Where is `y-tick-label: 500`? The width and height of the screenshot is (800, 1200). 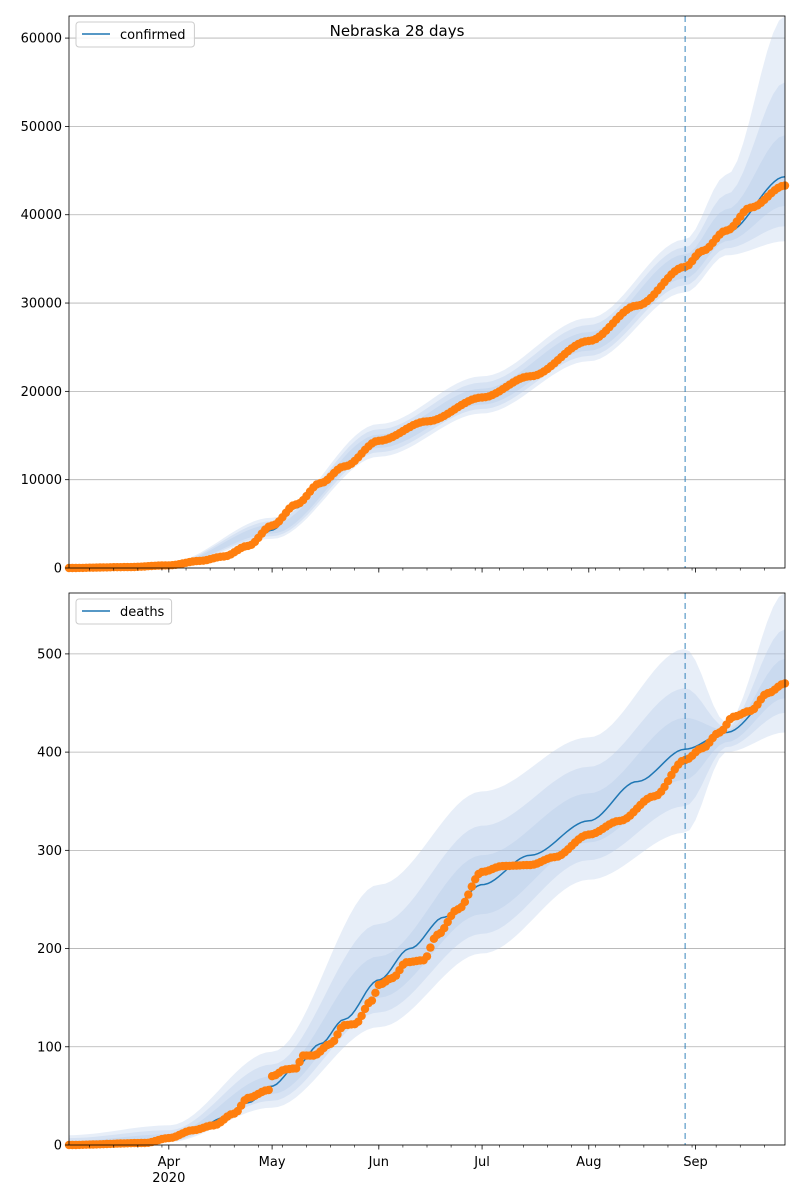
y-tick-label: 500 is located at coordinates (49, 654).